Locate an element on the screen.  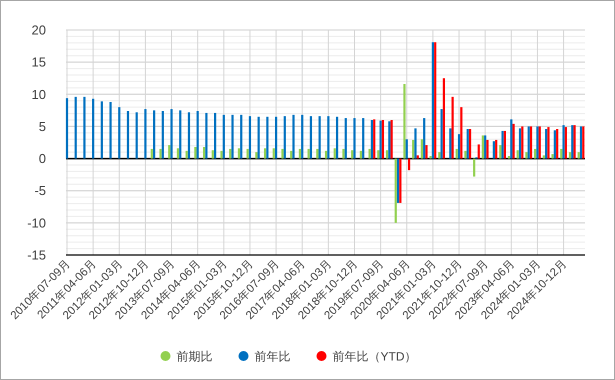
y-tick-label: -15 is located at coordinates (36, 255).